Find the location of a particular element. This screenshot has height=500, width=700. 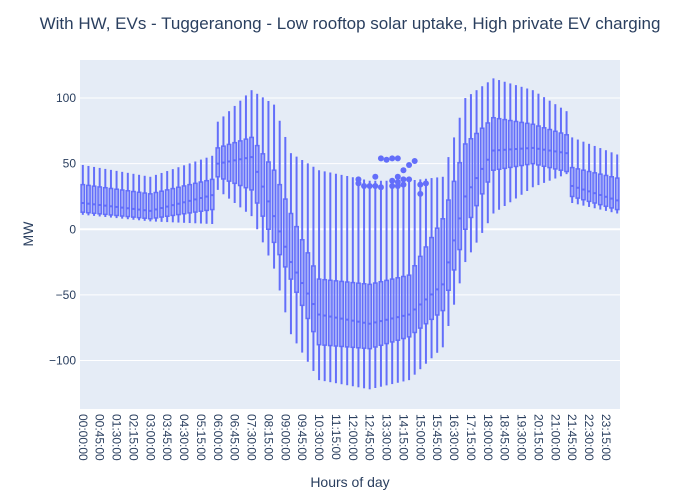

x-tick-label: 21:00:00 is located at coordinates (555, 437).